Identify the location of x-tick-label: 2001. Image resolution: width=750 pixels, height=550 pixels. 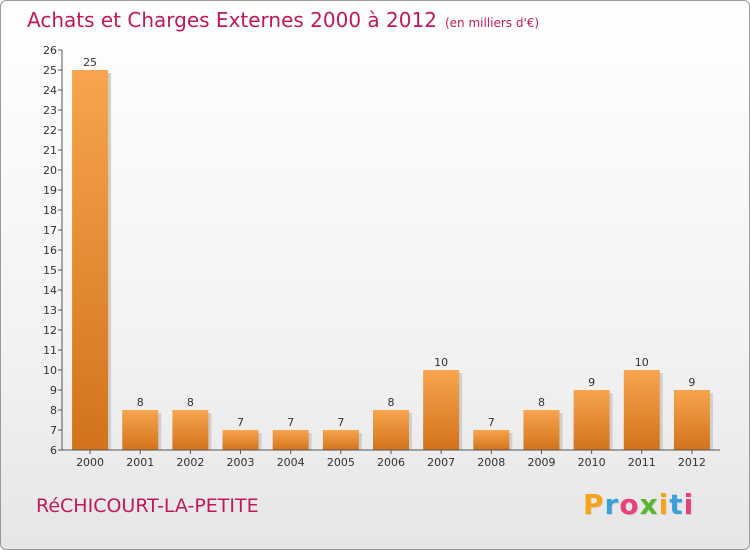
(140, 462).